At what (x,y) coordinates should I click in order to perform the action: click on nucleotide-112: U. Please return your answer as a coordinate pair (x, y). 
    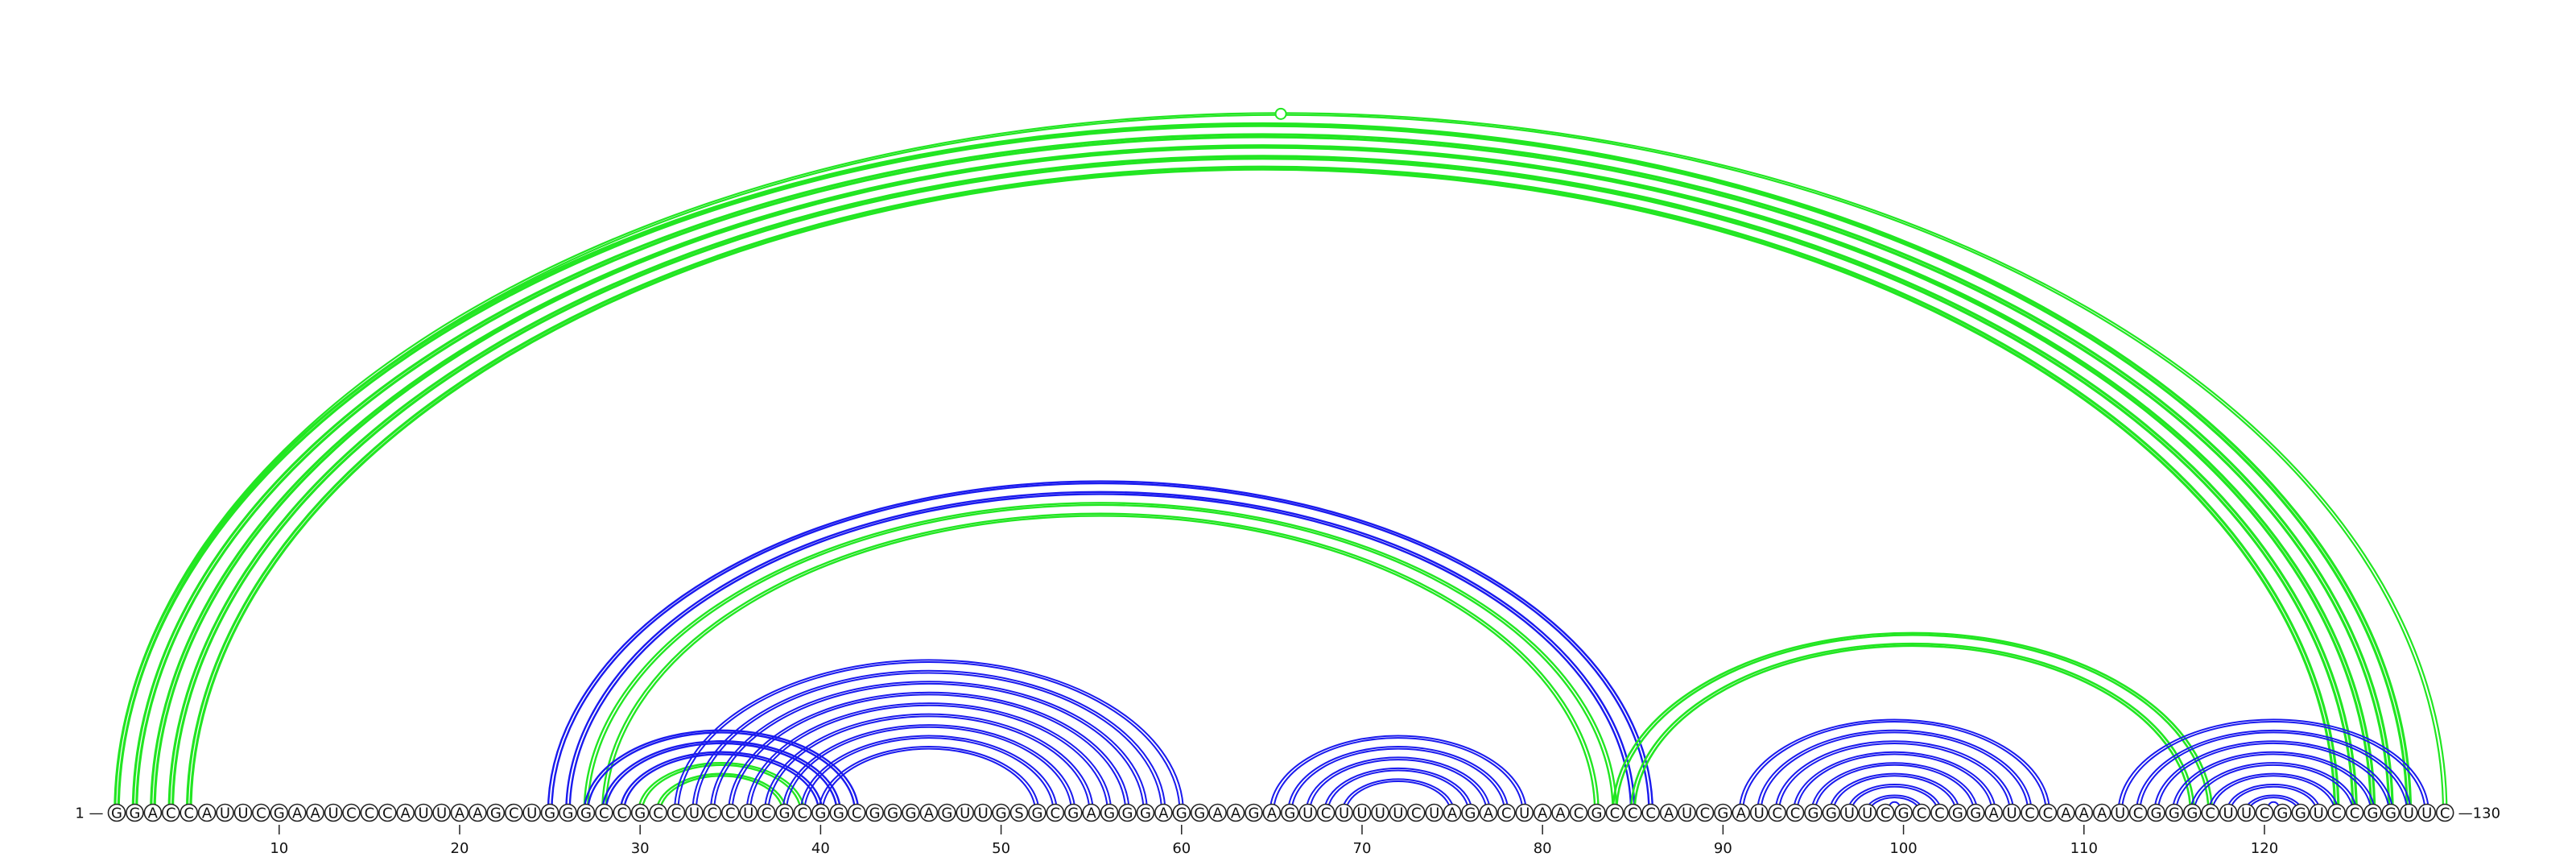
    Looking at the image, I should click on (2120, 812).